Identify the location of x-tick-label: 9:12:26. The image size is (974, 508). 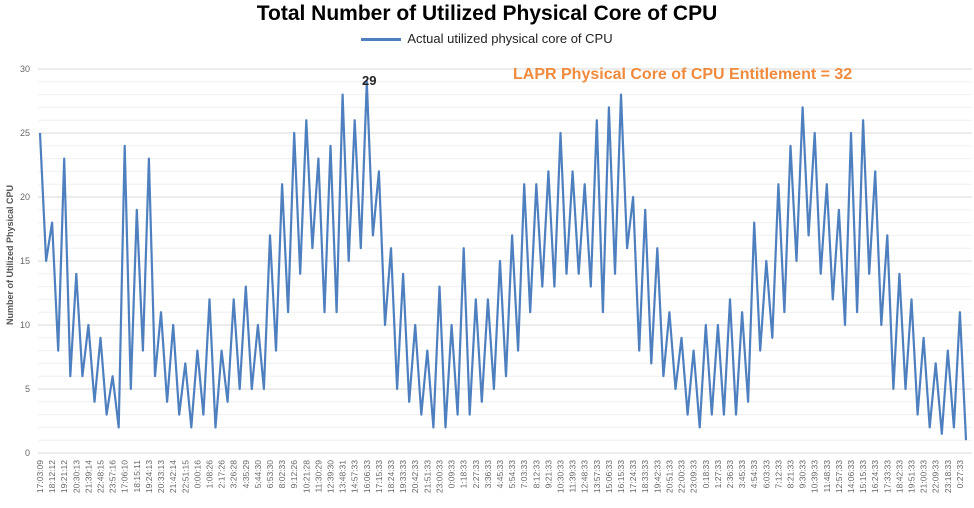
(294, 474).